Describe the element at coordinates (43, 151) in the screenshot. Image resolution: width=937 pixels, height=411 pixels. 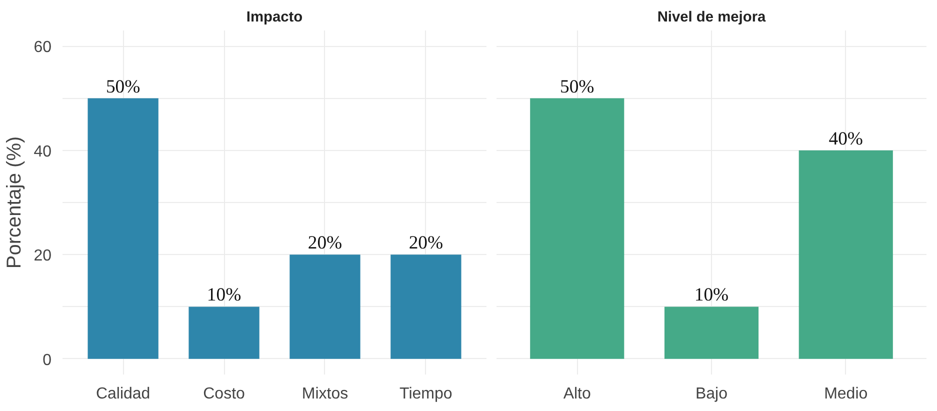
I see `y-tick-label: 40` at that location.